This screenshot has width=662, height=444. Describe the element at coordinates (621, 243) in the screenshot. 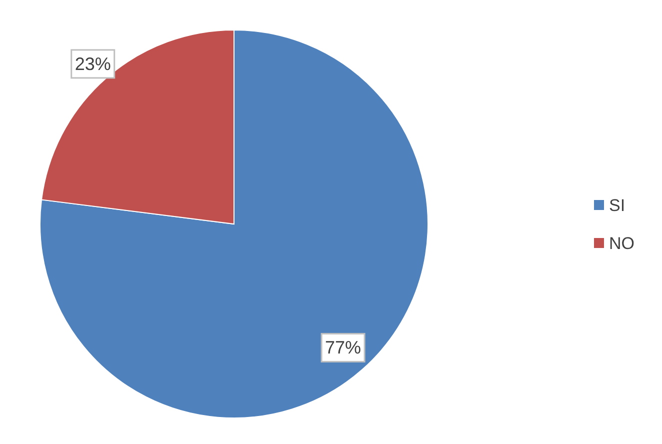

I see `legend-label: NO` at that location.